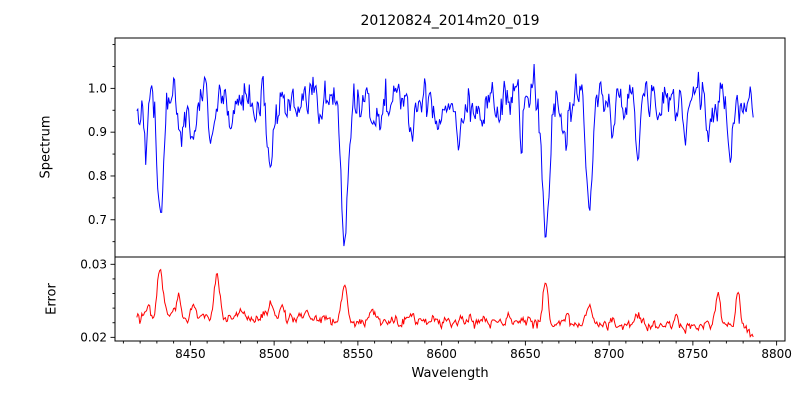 This screenshot has width=800, height=400. I want to click on x-axis-tick-label: 8800, so click(776, 354).